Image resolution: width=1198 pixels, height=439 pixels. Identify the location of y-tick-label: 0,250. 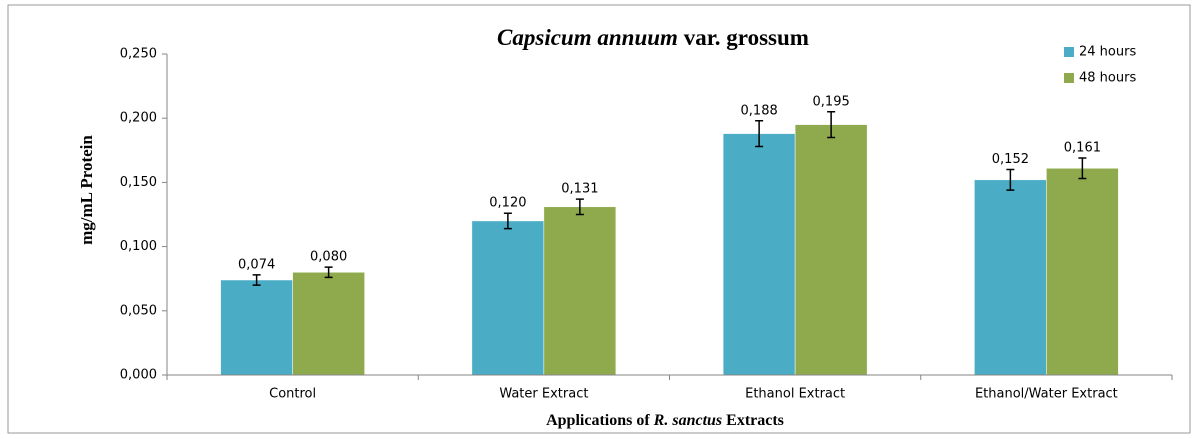
(138, 54).